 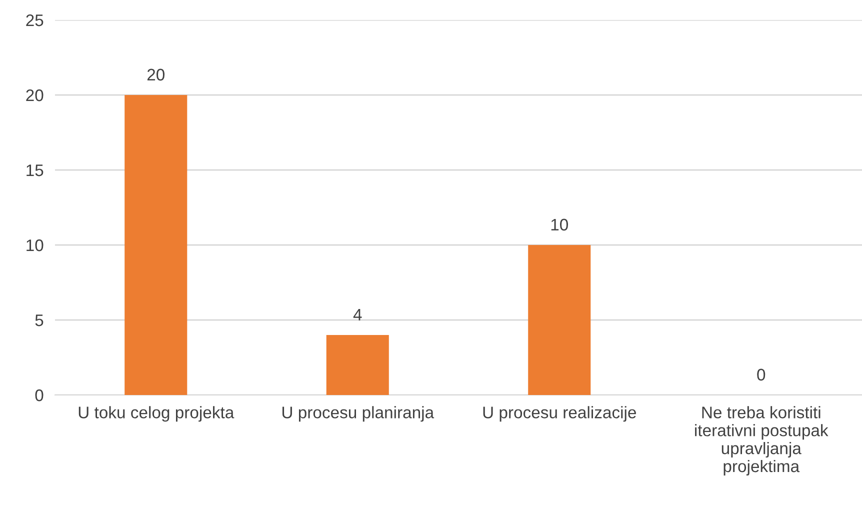 I want to click on y-tick-label: 25, so click(x=35, y=20).